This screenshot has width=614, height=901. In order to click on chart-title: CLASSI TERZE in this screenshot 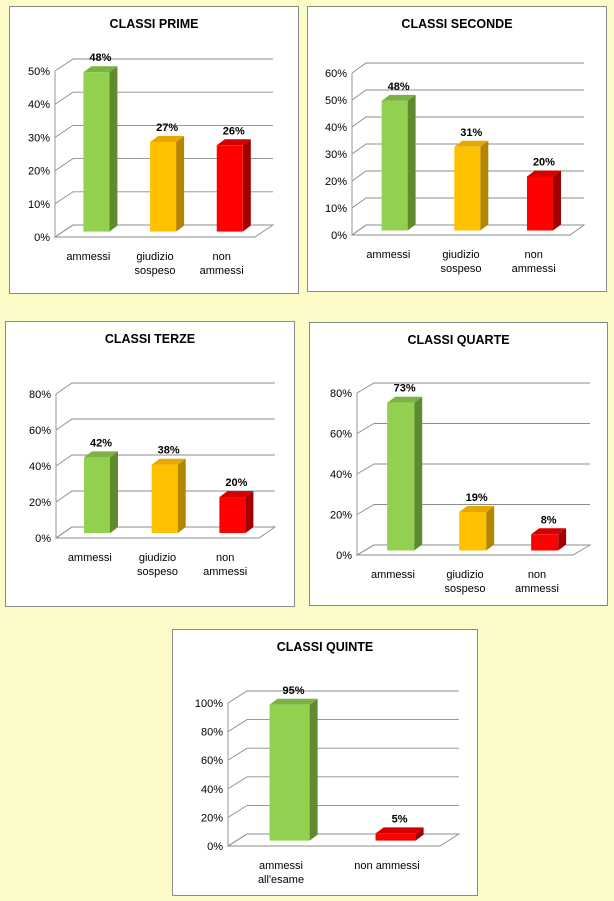, I will do `click(150, 339)`.